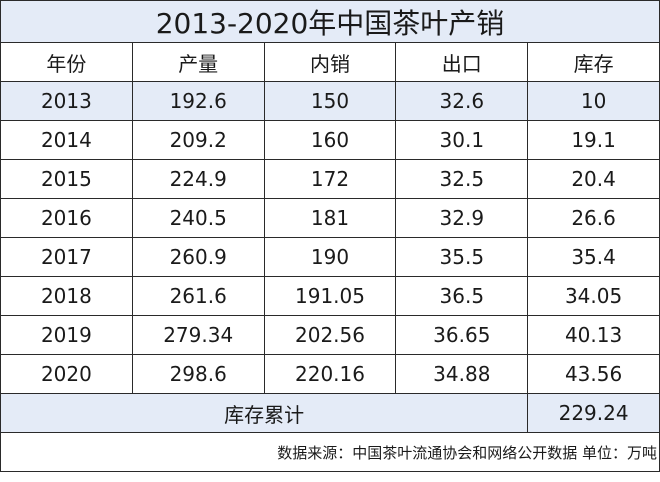 The image size is (660, 482). Describe the element at coordinates (593, 62) in the screenshot. I see `column-header: 库存` at that location.